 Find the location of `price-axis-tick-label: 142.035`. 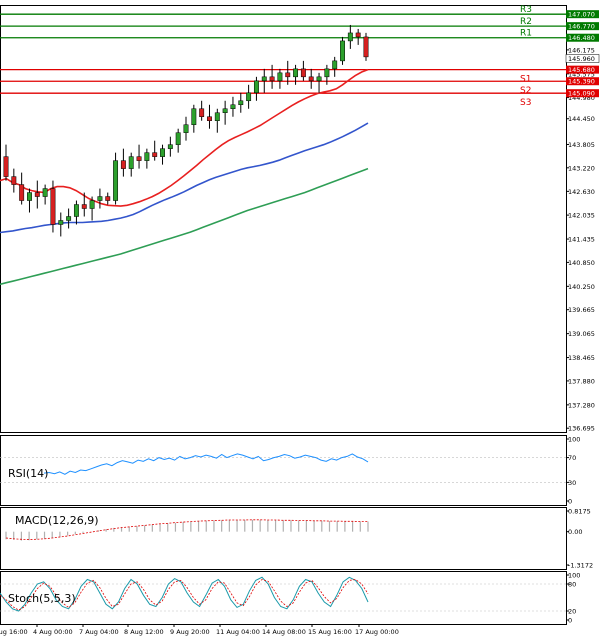

price-axis-tick-label: 142.035 is located at coordinates (581, 216).